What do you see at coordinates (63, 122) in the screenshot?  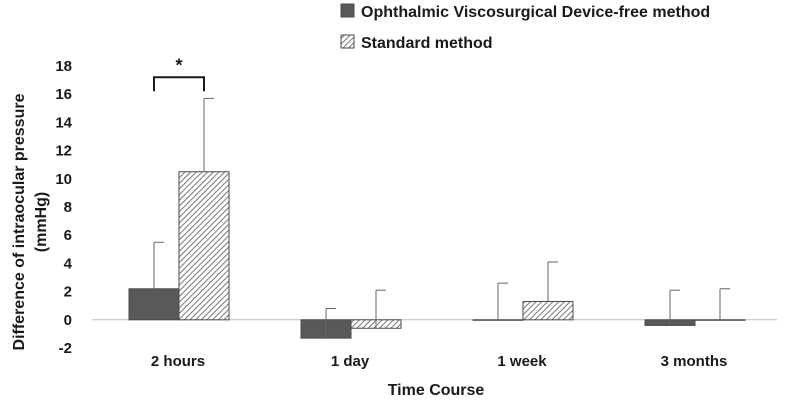 I see `y-tick-label: 14` at bounding box center [63, 122].